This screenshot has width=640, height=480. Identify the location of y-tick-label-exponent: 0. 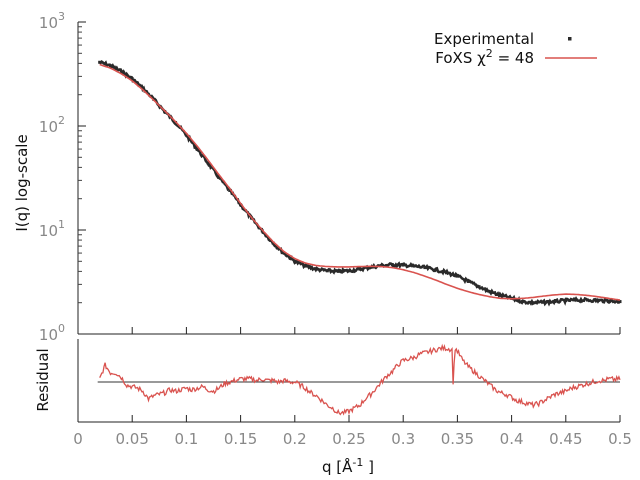
(61, 328).